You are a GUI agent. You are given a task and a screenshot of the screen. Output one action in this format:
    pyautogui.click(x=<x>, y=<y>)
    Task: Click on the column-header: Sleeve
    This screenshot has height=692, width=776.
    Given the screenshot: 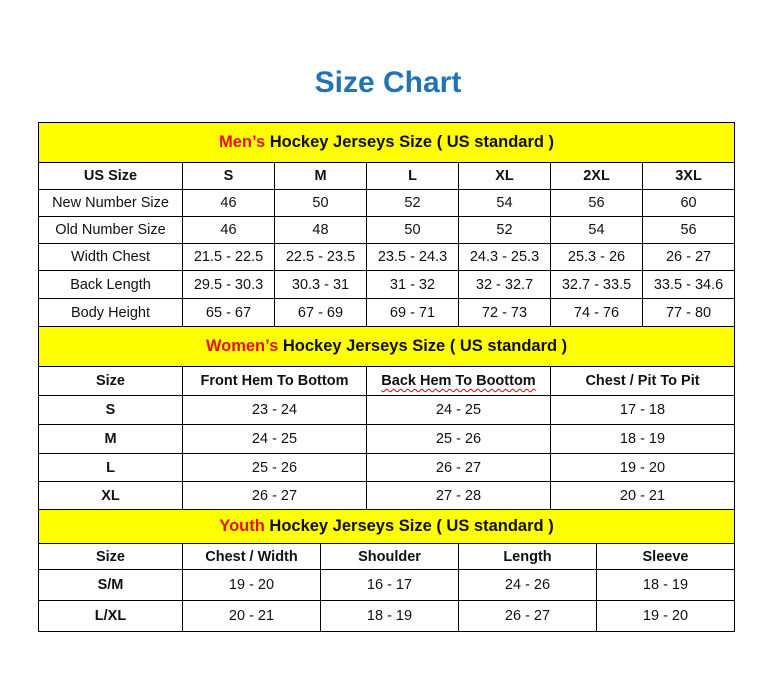 What is the action you would take?
    pyautogui.click(x=665, y=556)
    